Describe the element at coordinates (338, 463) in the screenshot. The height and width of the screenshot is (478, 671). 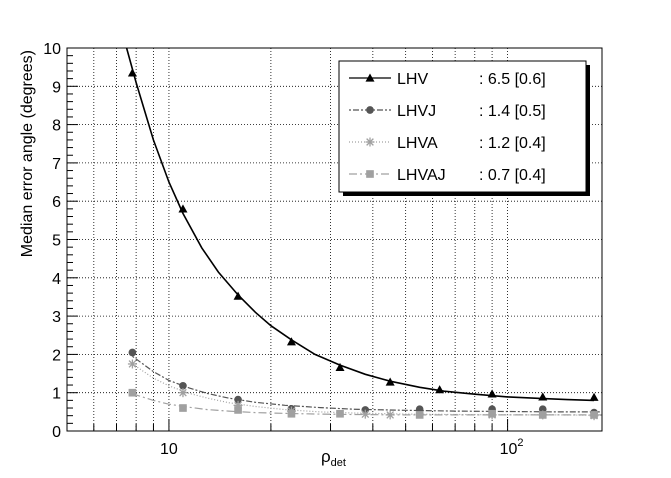
I see `x-axis-title-subscript: det` at that location.